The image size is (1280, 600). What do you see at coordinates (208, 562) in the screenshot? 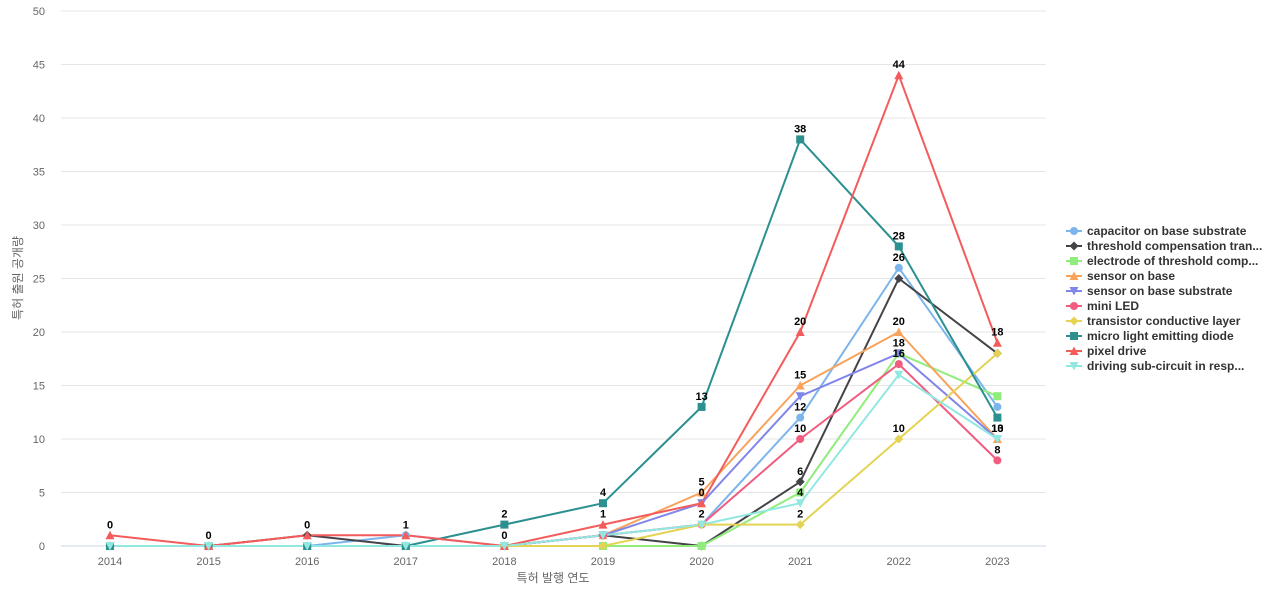
I see `x-tick-label: 2015` at bounding box center [208, 562].